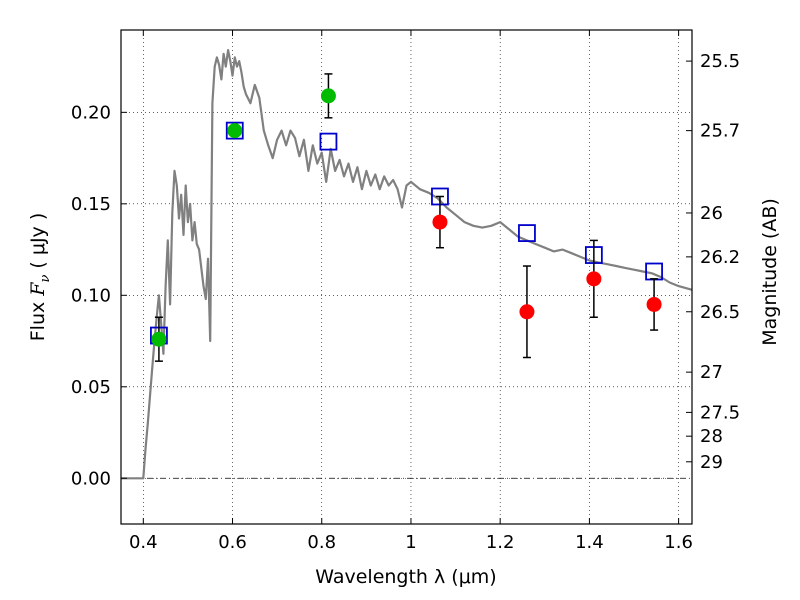 The width and height of the screenshot is (800, 600). Describe the element at coordinates (321, 542) in the screenshot. I see `x-tick-label: 0.8` at that location.